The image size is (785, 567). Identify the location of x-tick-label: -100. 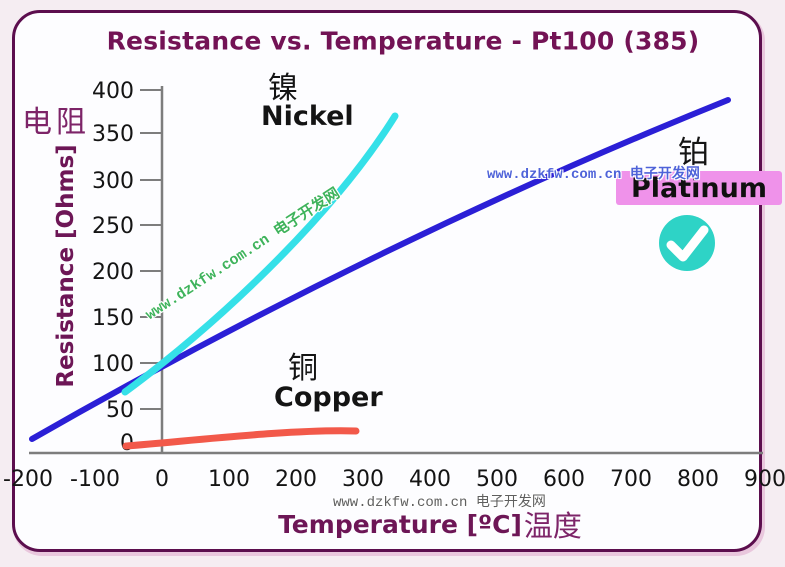
(95, 479).